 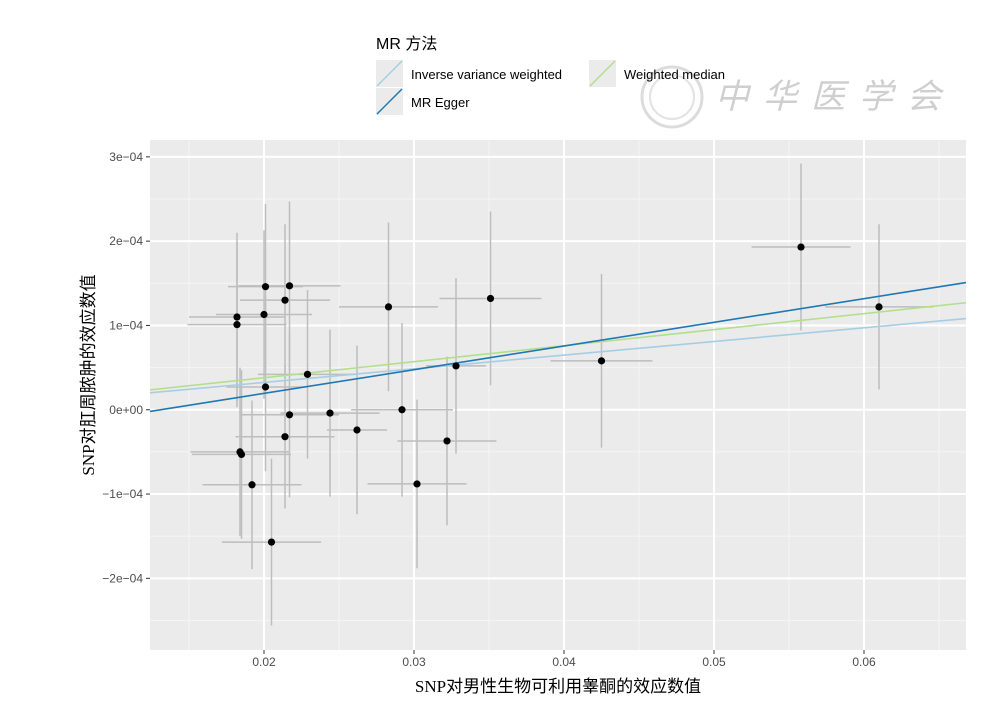 I want to click on watermark: 中华医学会, so click(x=797, y=97).